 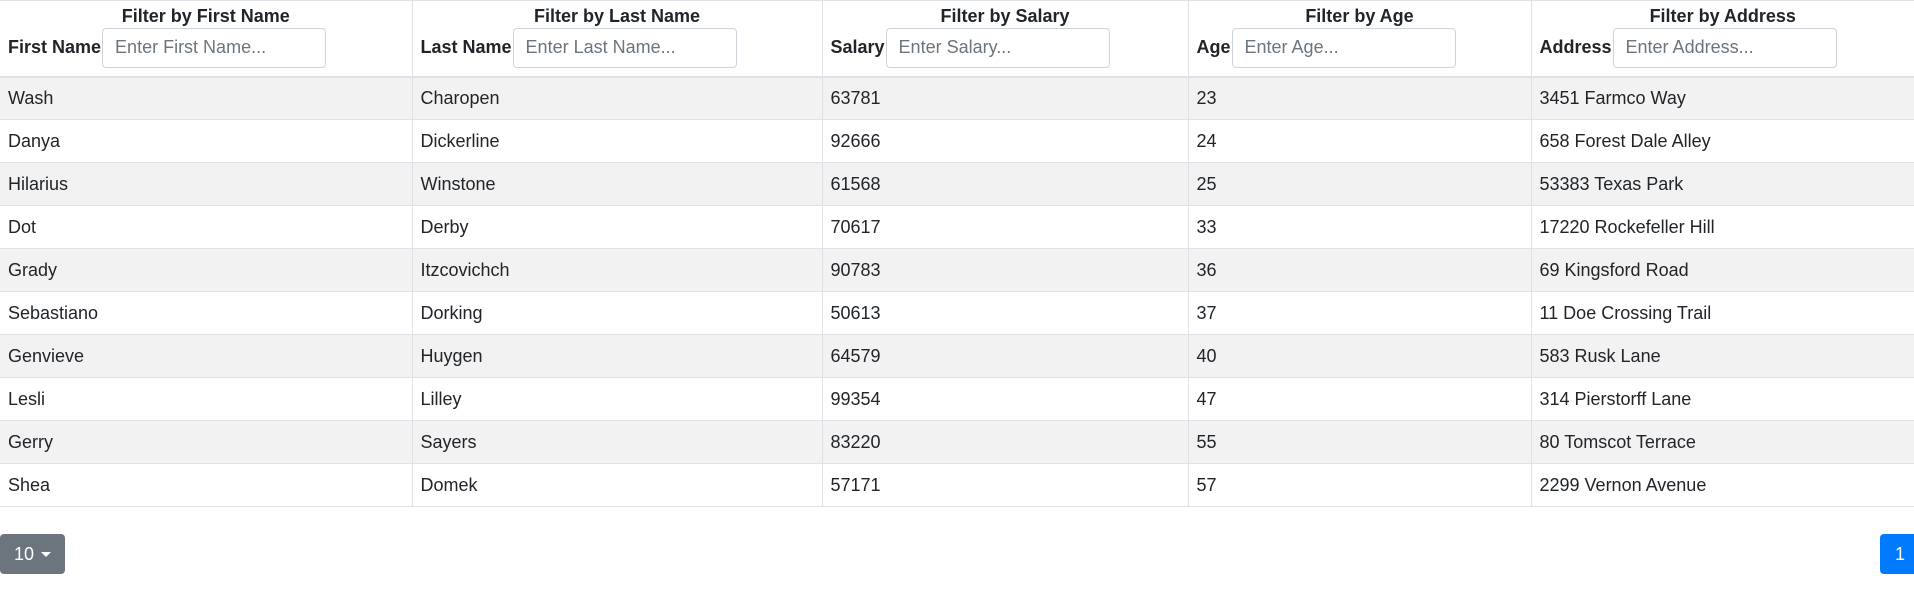 What do you see at coordinates (1722, 442) in the screenshot?
I see `cell-address: 80 Tomscot Terrace` at bounding box center [1722, 442].